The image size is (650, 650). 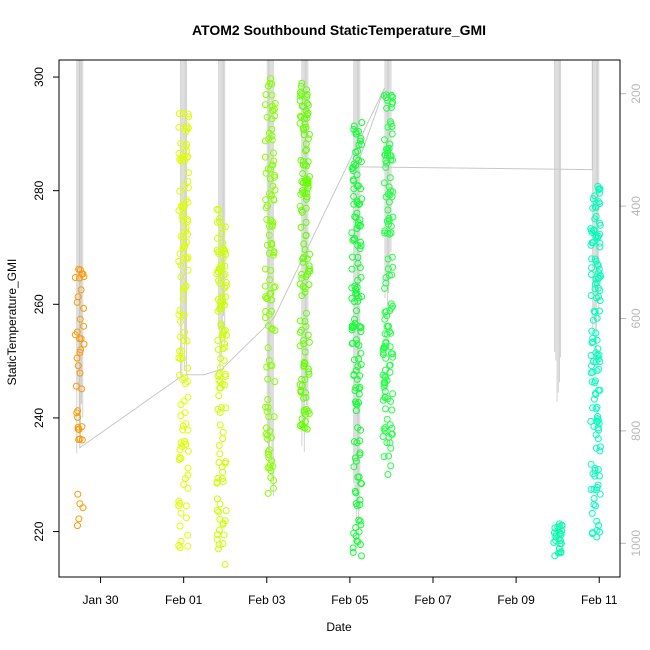 What do you see at coordinates (636, 431) in the screenshot?
I see `y2-tick-label-3: 800` at bounding box center [636, 431].